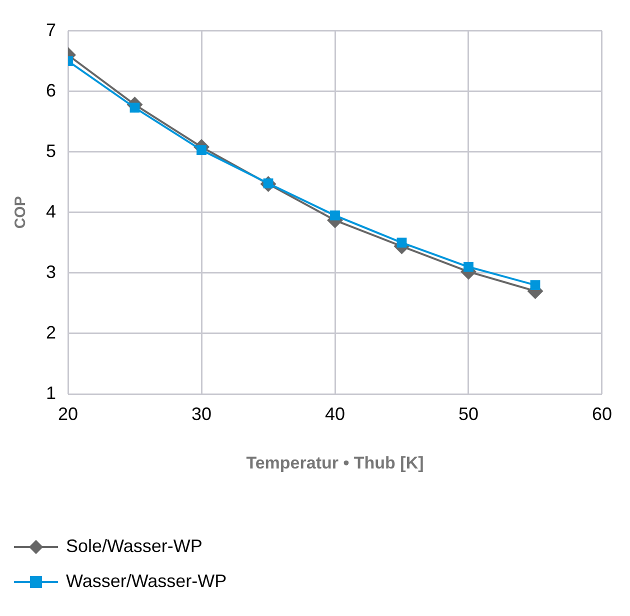 This screenshot has height=616, width=630. What do you see at coordinates (335, 462) in the screenshot?
I see `x-axis-title: Temperatur • Thub [K]` at bounding box center [335, 462].